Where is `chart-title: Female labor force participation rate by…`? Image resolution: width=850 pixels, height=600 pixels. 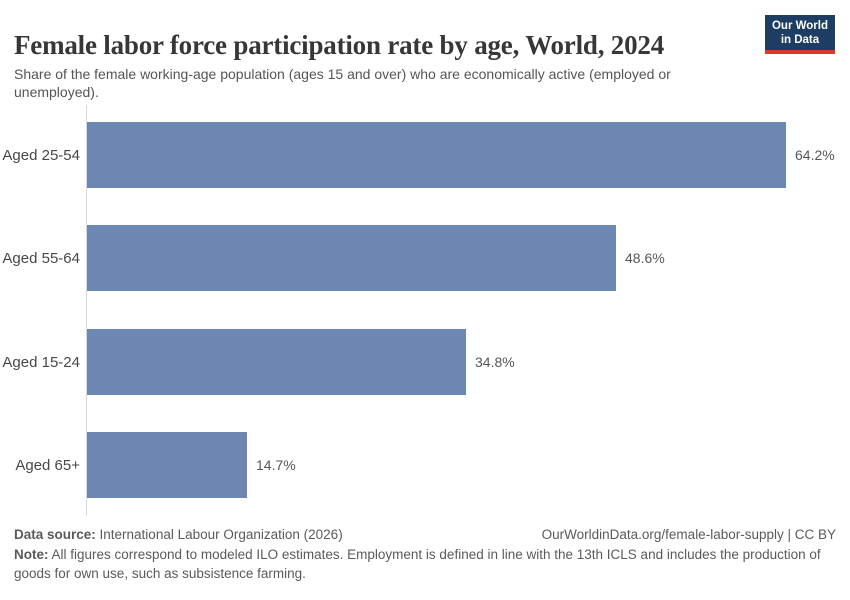
chart-title: Female labor force participation rate by… is located at coordinates (339, 45).